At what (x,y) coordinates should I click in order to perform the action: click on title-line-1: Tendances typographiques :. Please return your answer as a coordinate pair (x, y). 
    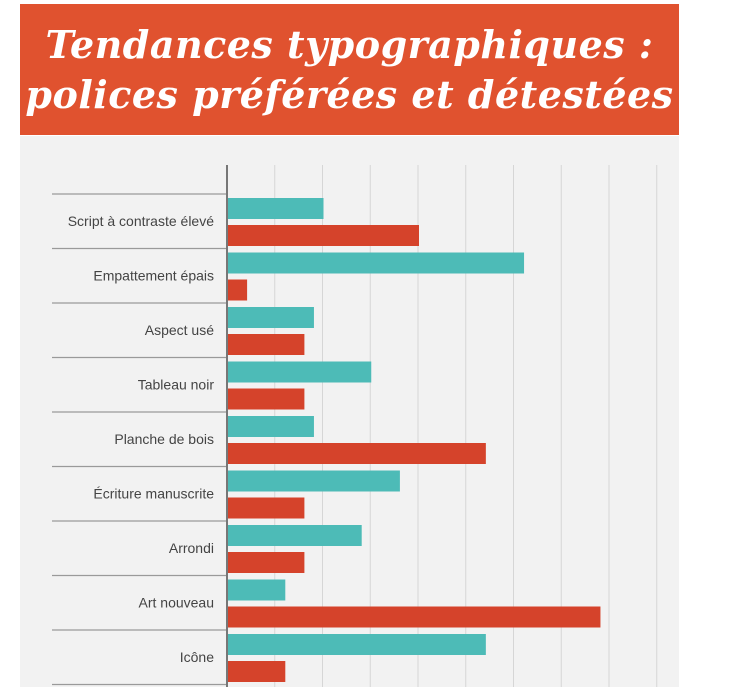
    Looking at the image, I should click on (349, 44).